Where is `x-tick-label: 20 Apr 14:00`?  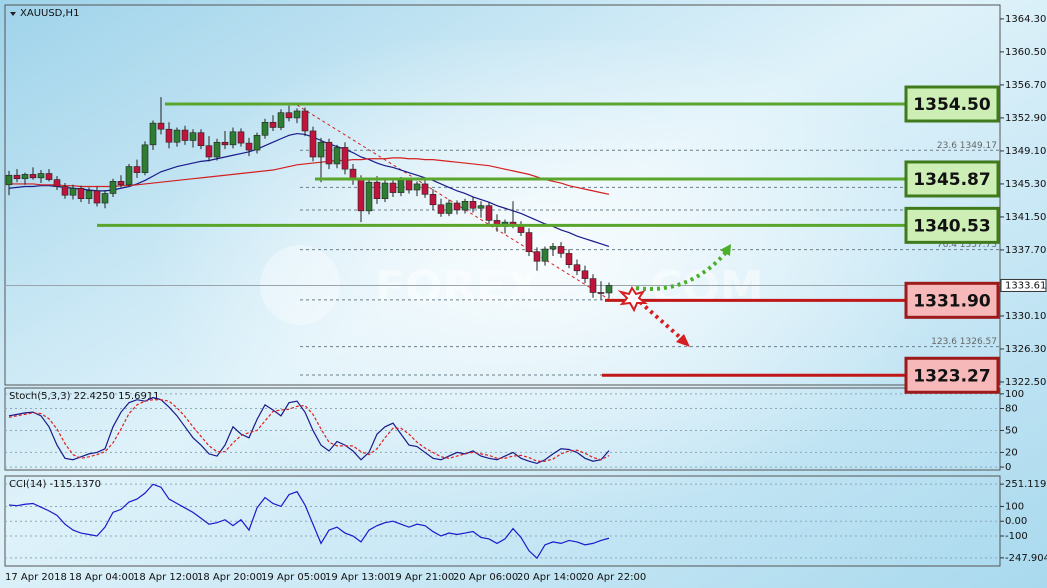 x-tick-label: 20 Apr 14:00 is located at coordinates (549, 577).